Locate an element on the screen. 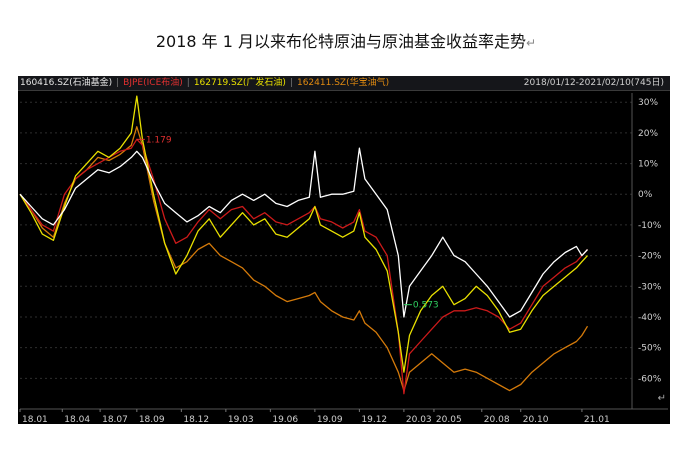  y-tick-label: 20% is located at coordinates (648, 134).